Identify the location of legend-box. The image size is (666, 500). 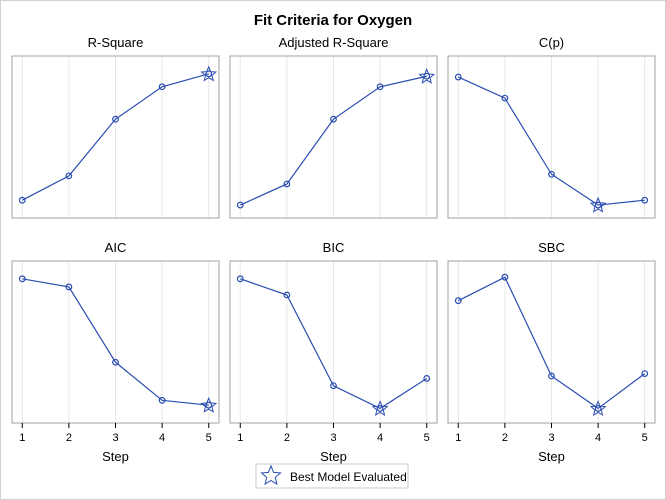
(332, 476).